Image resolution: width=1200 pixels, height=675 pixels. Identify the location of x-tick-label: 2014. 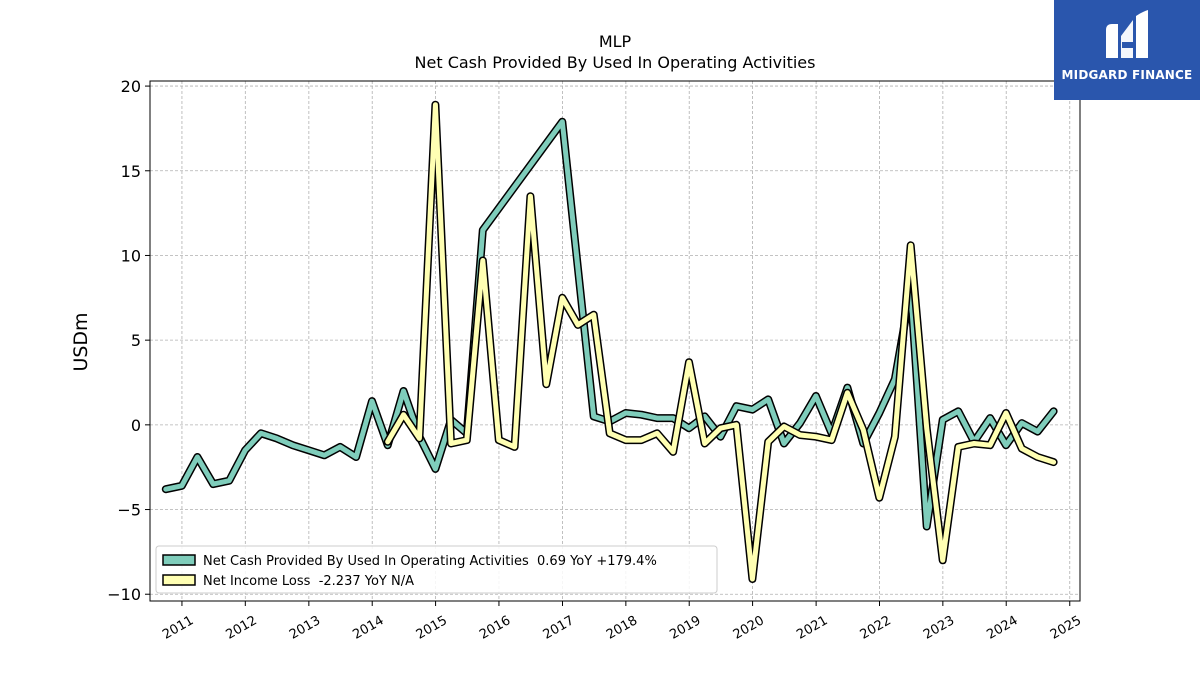
(368, 628).